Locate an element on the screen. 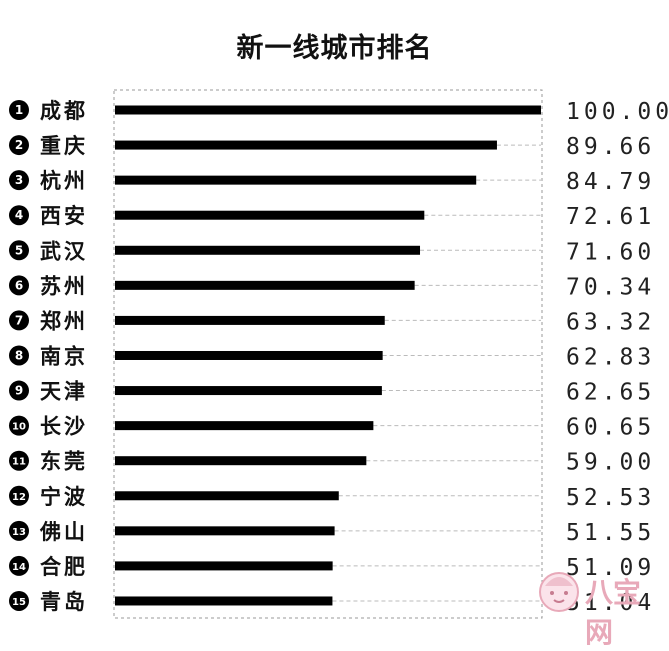 This screenshot has width=669, height=651. value-label: 72.61 is located at coordinates (610, 217).